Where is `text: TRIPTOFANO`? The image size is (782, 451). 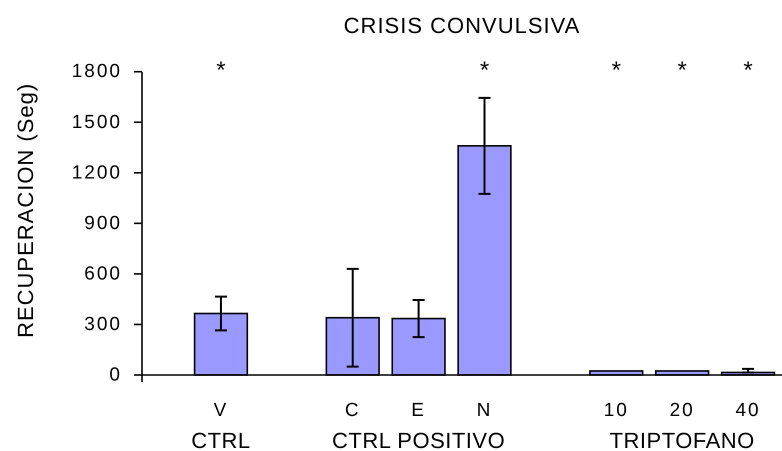
text: TRIPTOFANO is located at coordinates (682, 439).